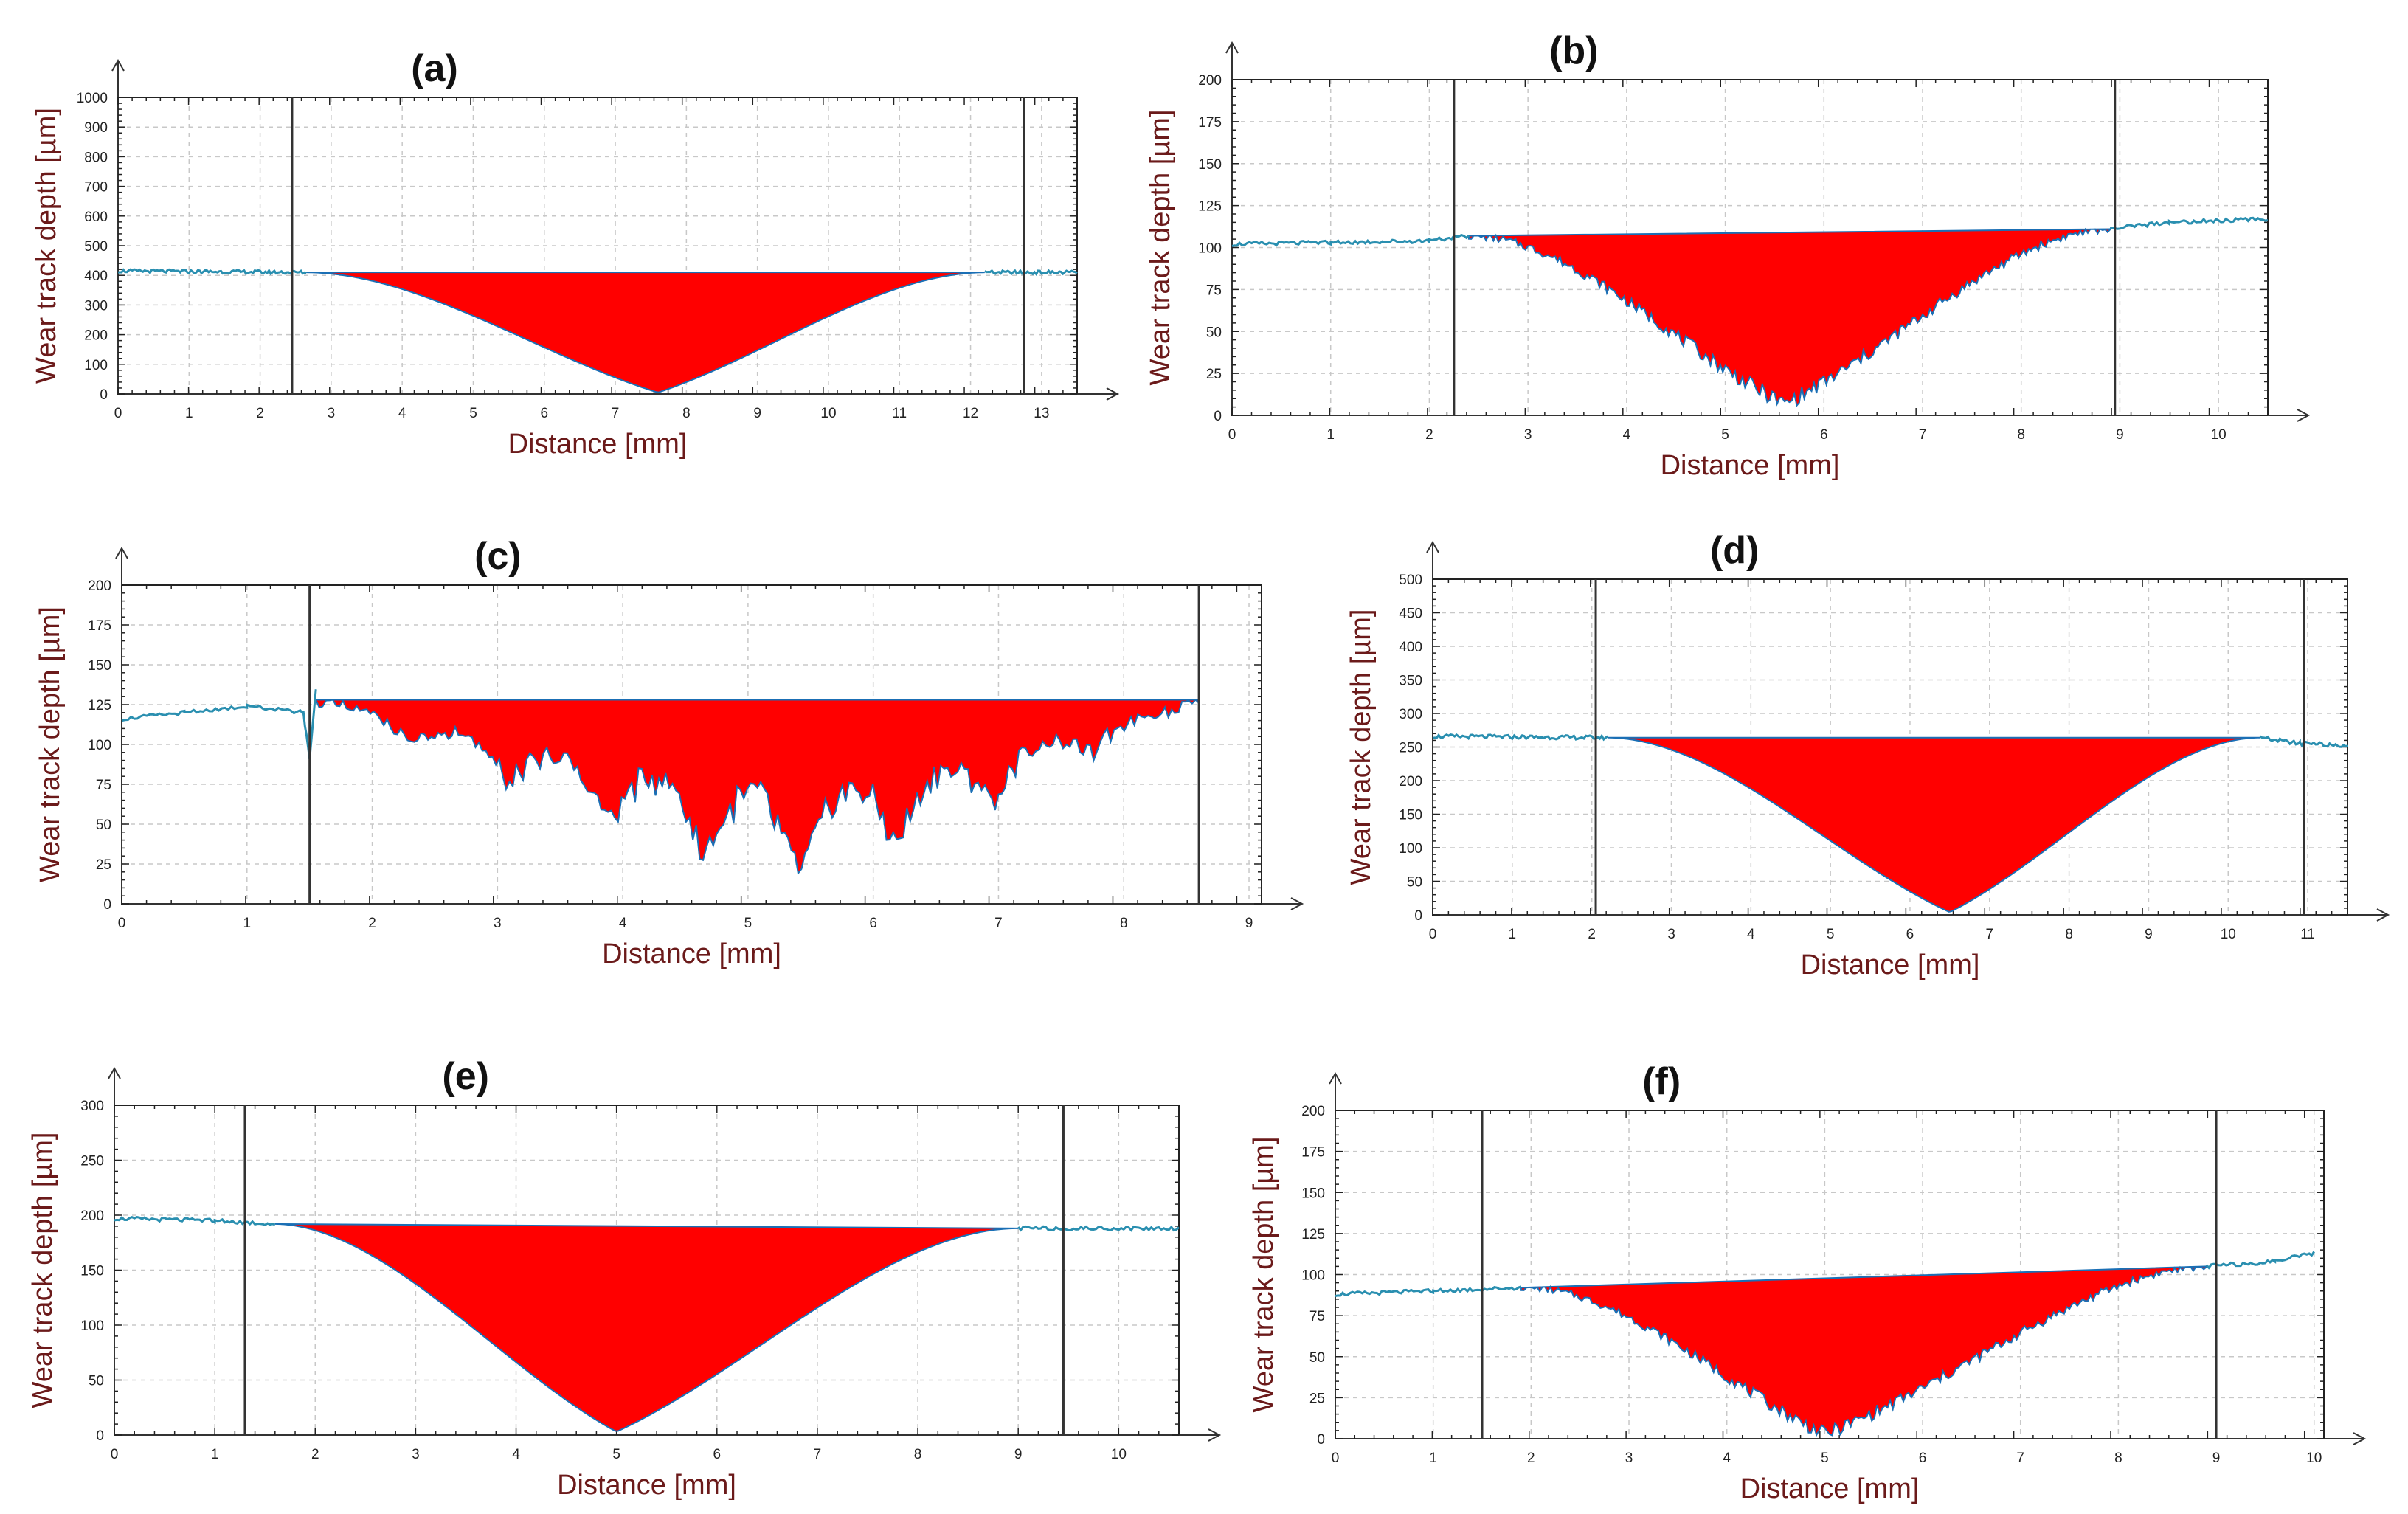  I want to click on y-tick-label: 25, so click(103, 865).